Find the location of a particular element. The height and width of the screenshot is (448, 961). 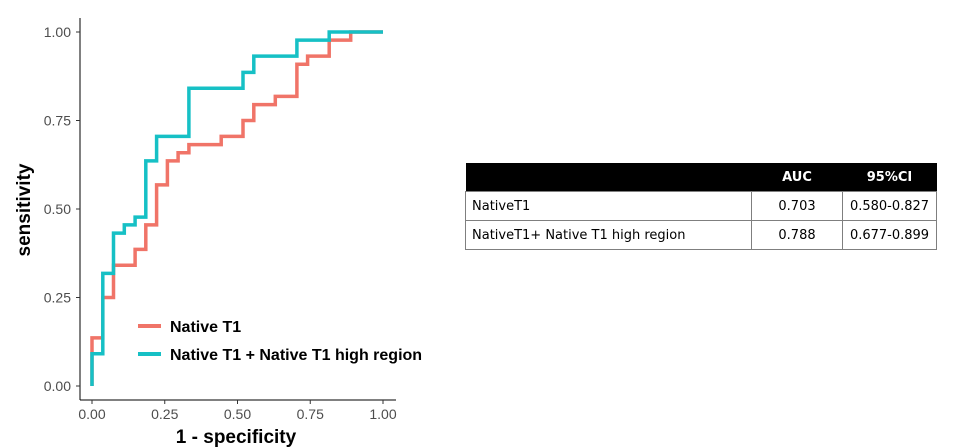

y-tick-label: 0.75 is located at coordinates (57, 121).